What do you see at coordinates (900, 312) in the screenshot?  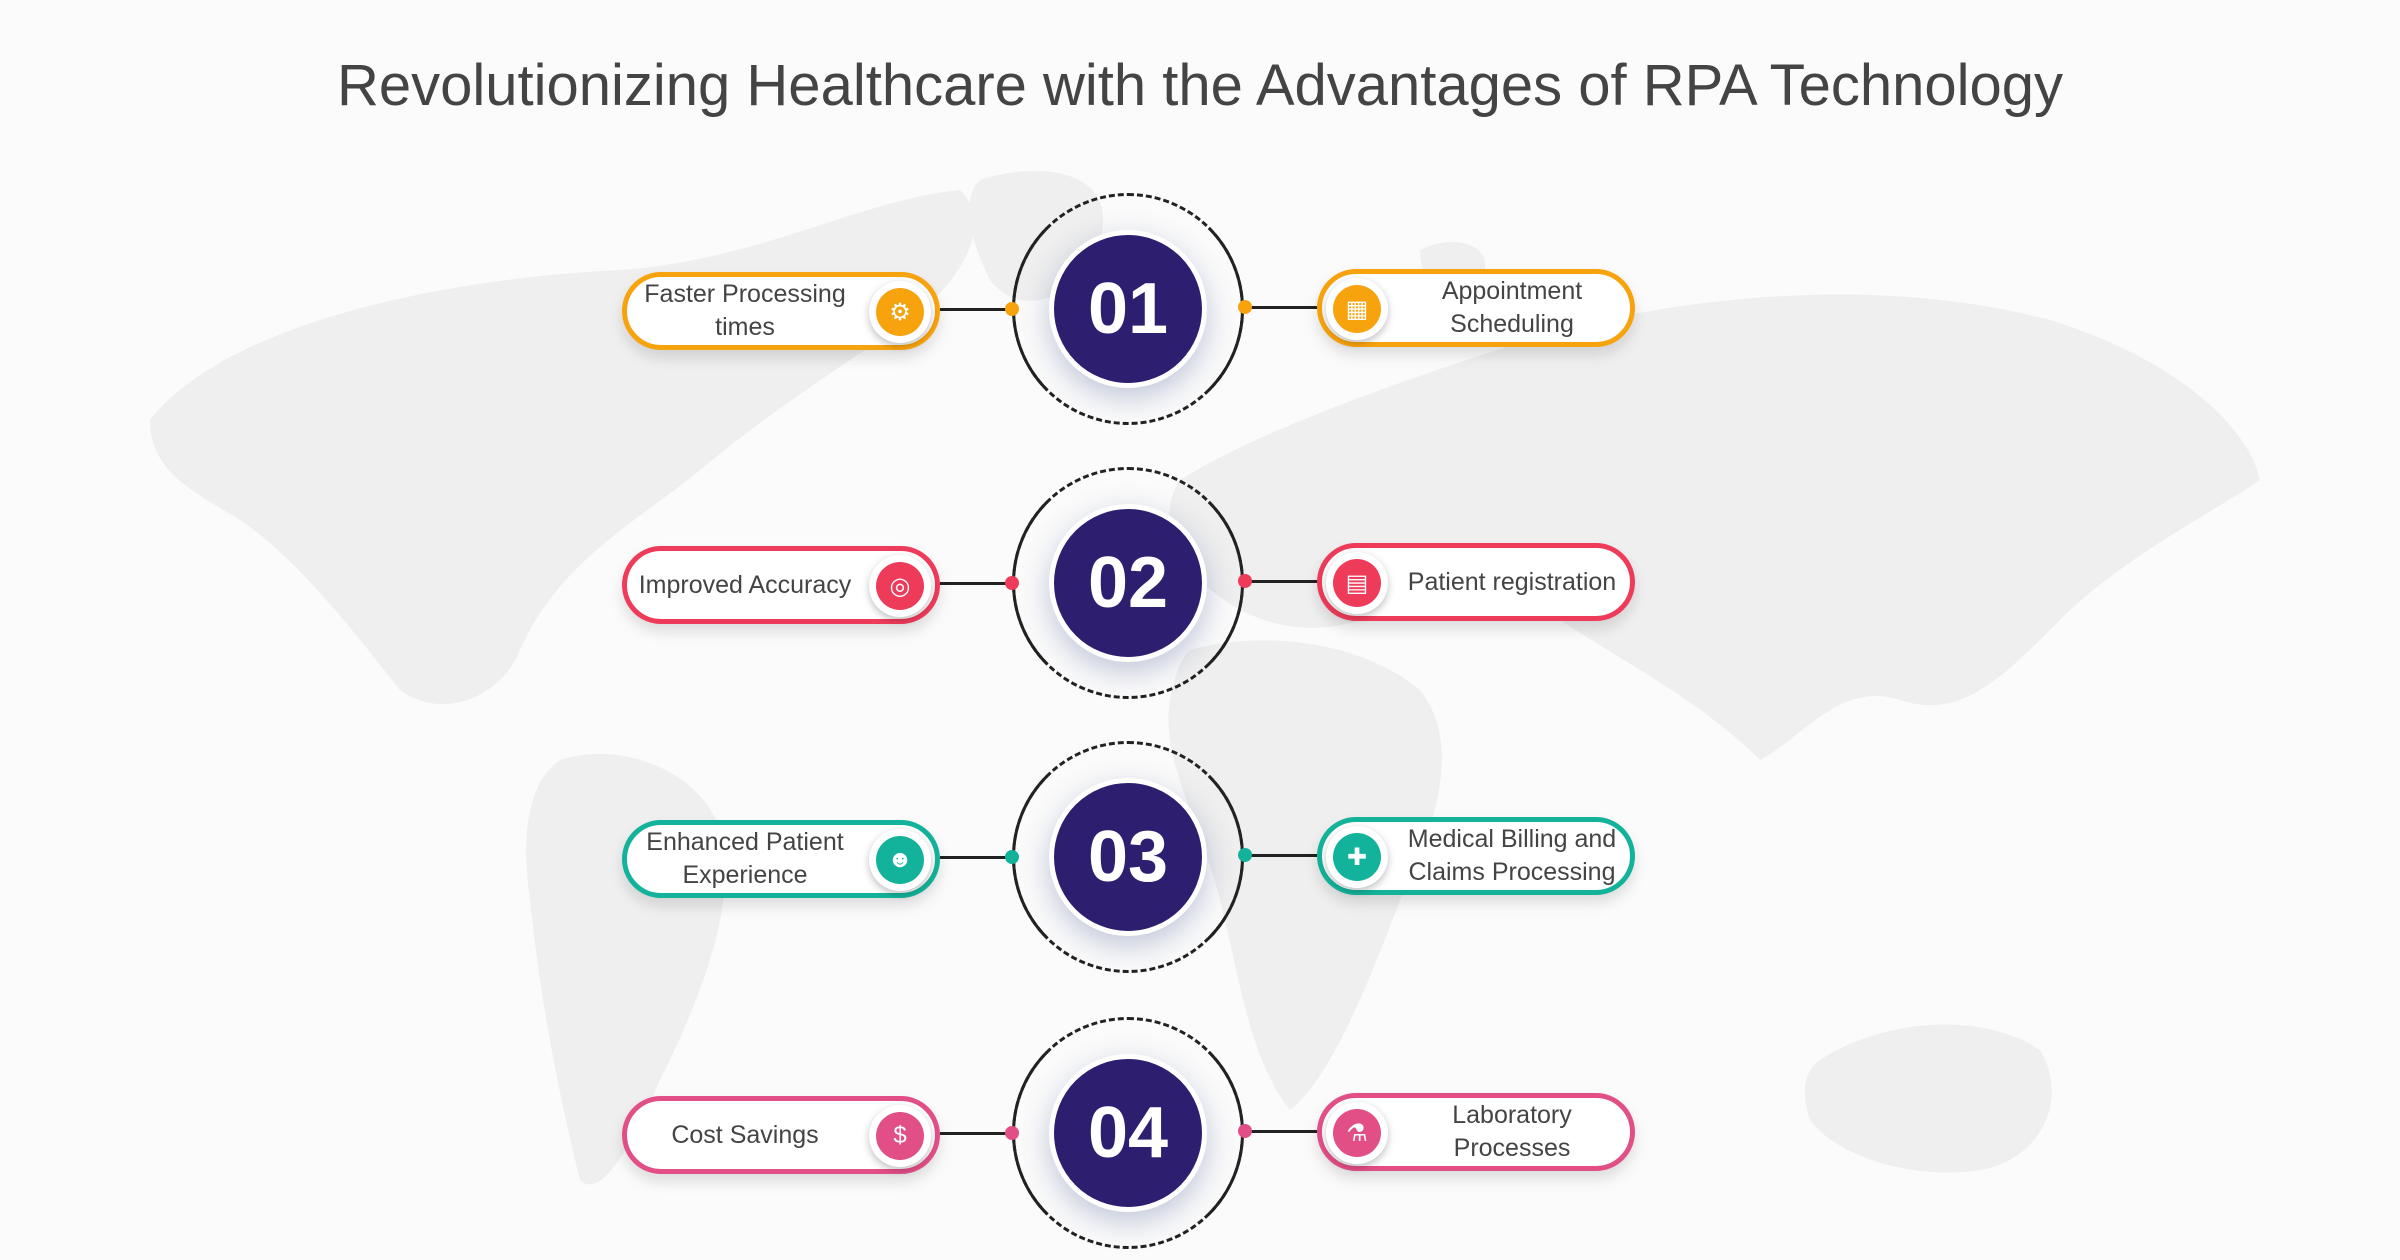 I see `gear-speed-icon: ⚙` at bounding box center [900, 312].